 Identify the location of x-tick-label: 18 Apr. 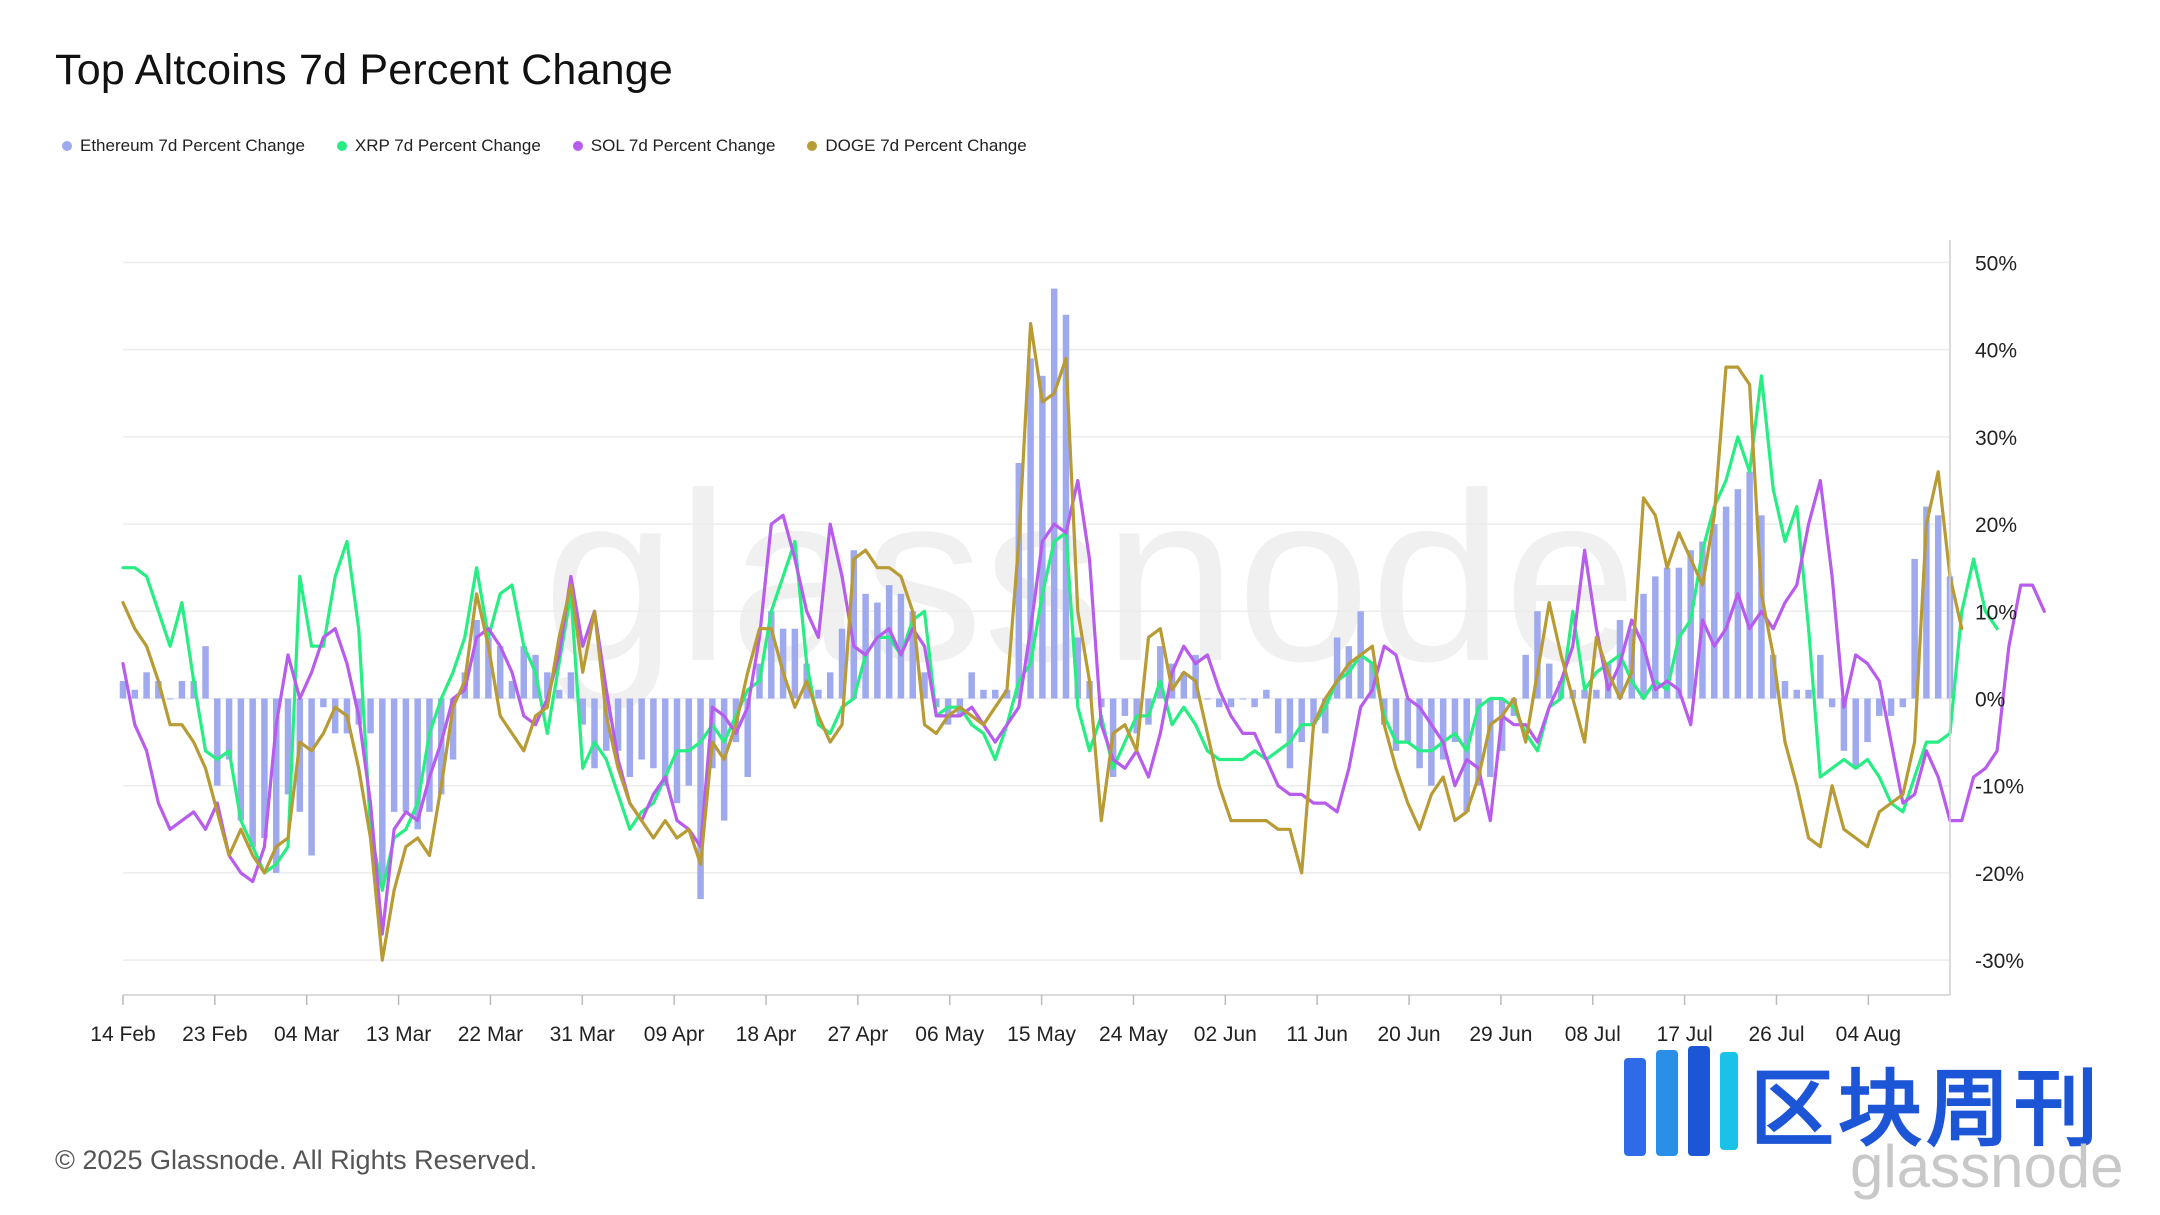
(766, 1034).